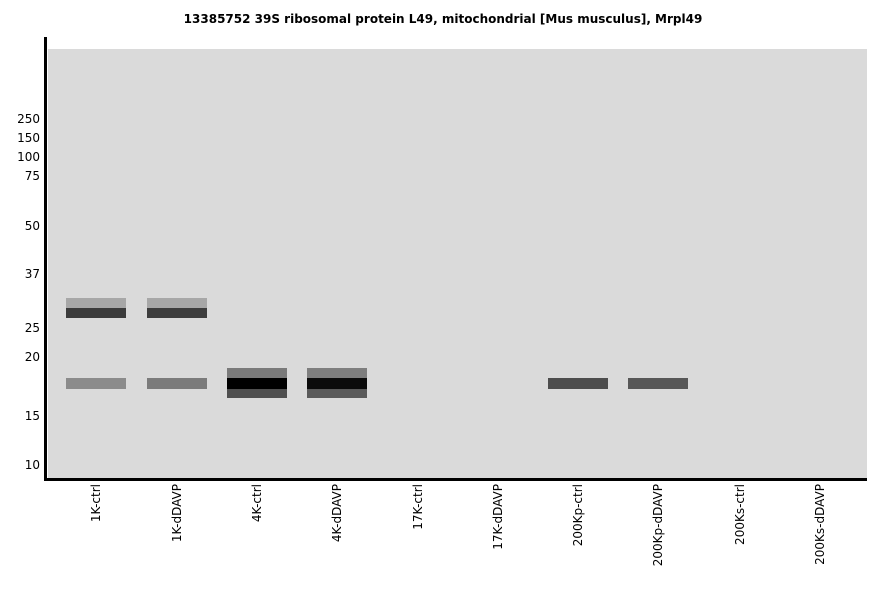  I want to click on mw-tick-label: 25, so click(32, 328).